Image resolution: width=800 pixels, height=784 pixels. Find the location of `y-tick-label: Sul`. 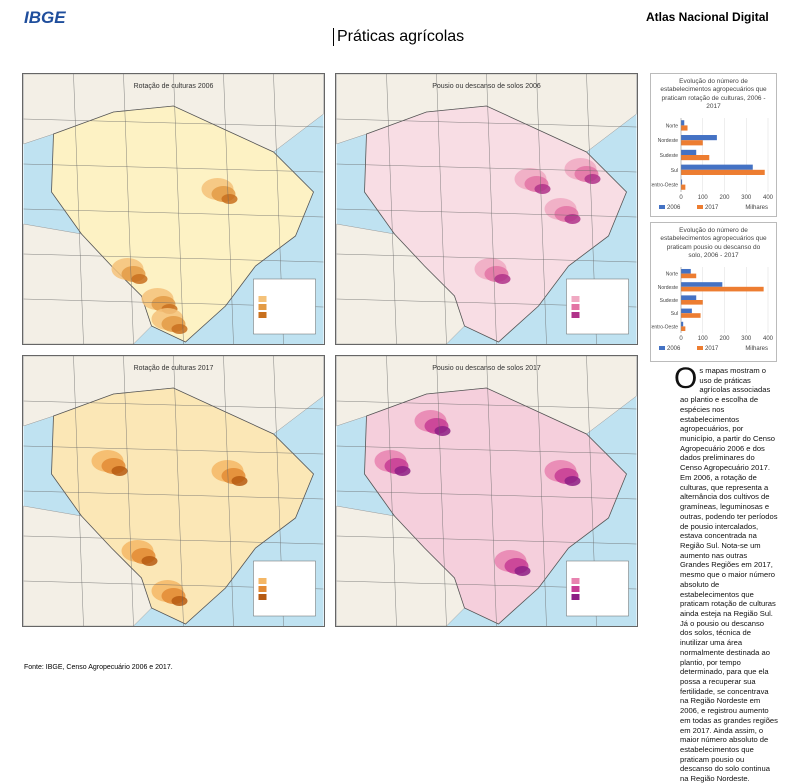

y-tick-label: Sul is located at coordinates (674, 171).